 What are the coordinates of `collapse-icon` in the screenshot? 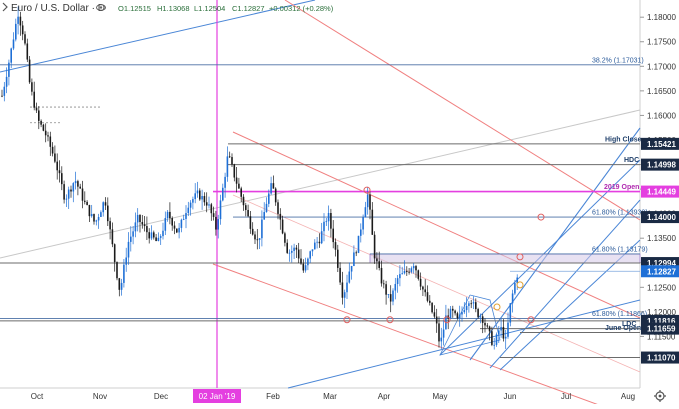 It's located at (5, 7).